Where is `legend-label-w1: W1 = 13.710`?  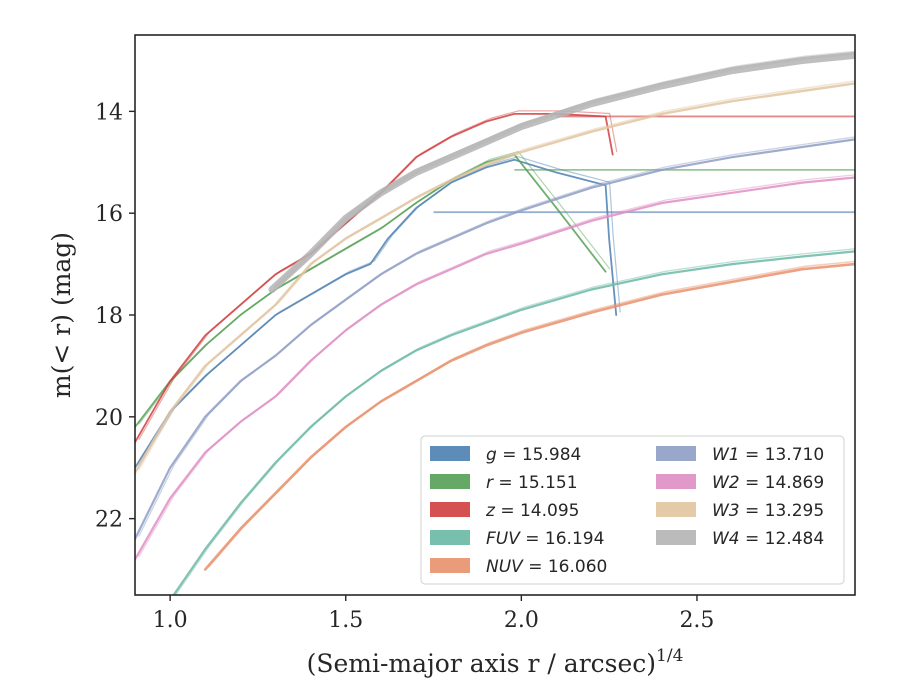
legend-label-w1: W1 = 13.710 is located at coordinates (768, 455).